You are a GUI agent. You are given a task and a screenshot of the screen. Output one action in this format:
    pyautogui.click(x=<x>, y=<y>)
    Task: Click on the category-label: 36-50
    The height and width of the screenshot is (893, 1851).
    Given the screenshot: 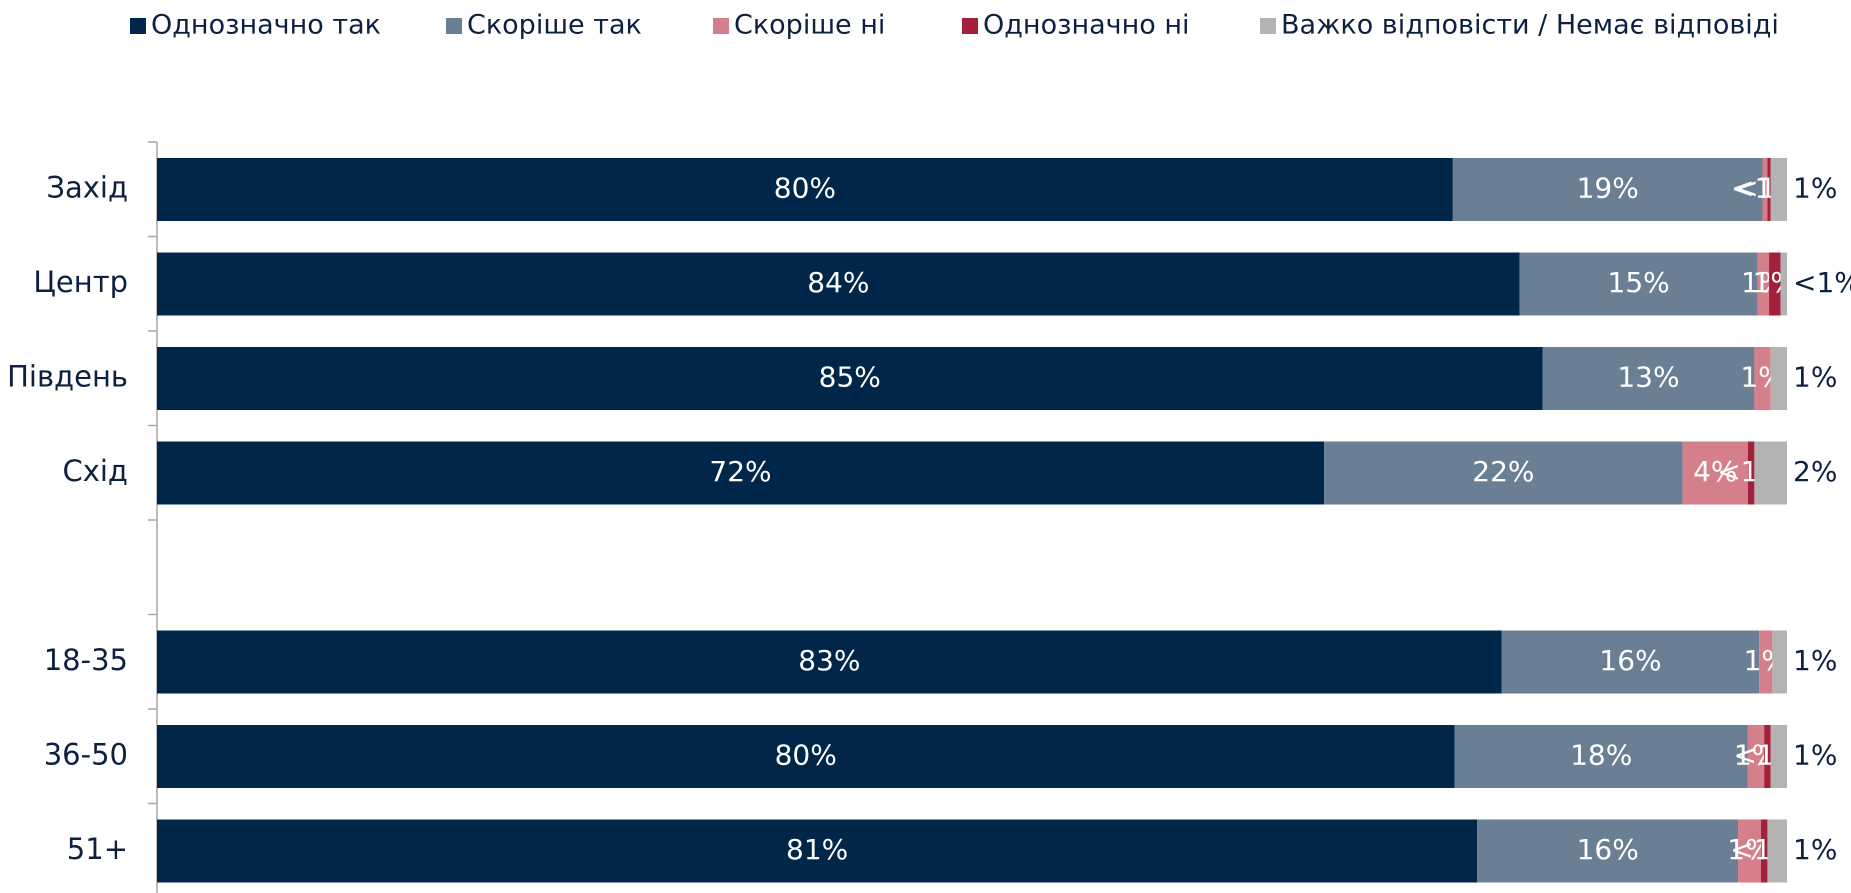 What is the action you would take?
    pyautogui.click(x=86, y=755)
    